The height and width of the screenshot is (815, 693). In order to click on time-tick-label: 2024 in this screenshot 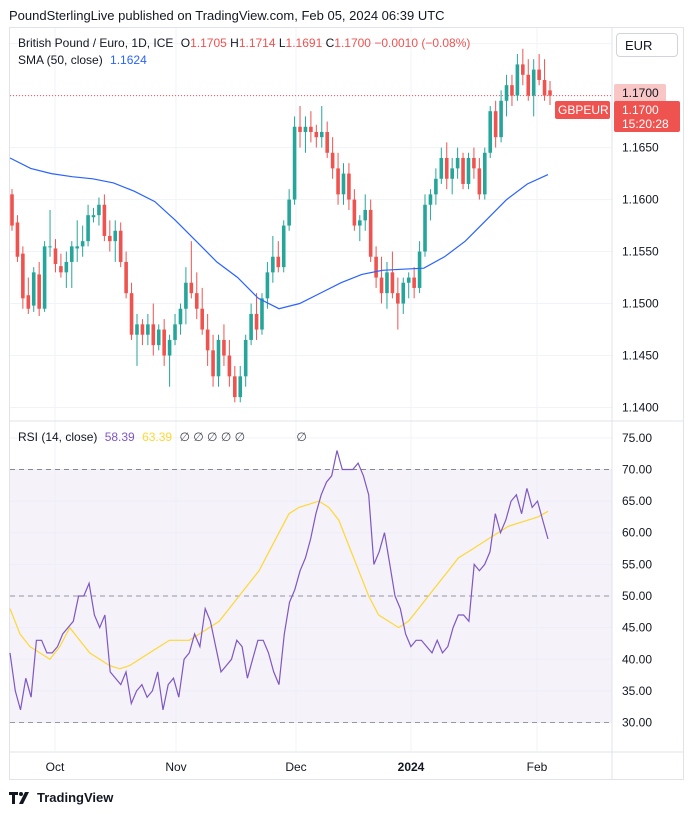, I will do `click(411, 767)`.